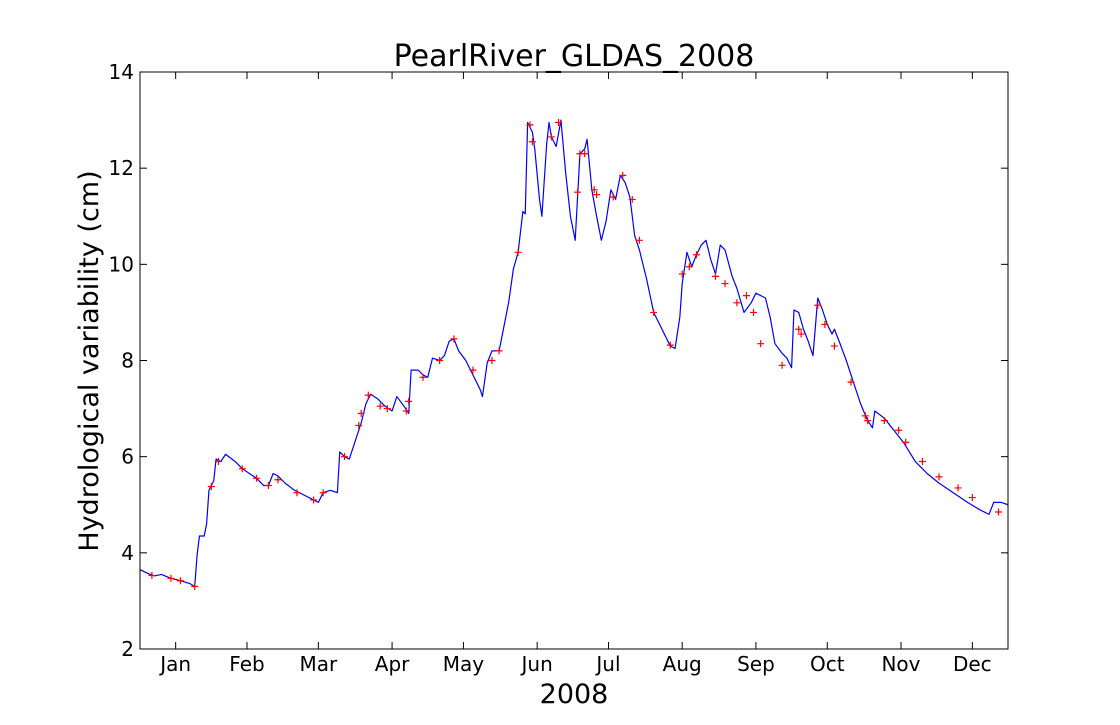 This screenshot has height=725, width=1120. Describe the element at coordinates (127, 361) in the screenshot. I see `y-tick-label: 8` at that location.